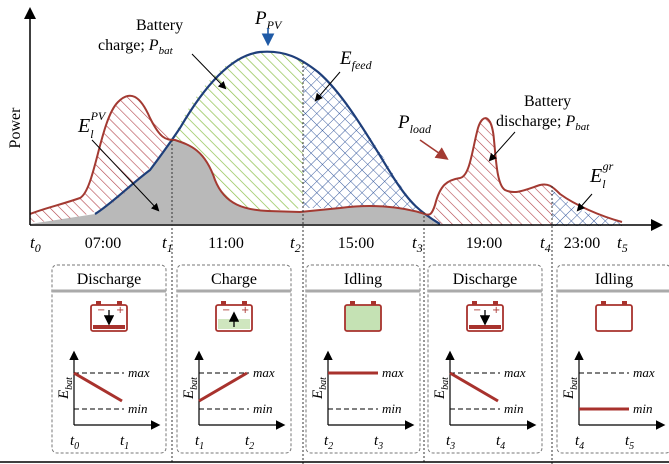 The image size is (669, 464). Describe the element at coordinates (268, 20) in the screenshot. I see `ppv-label: PPV` at that location.